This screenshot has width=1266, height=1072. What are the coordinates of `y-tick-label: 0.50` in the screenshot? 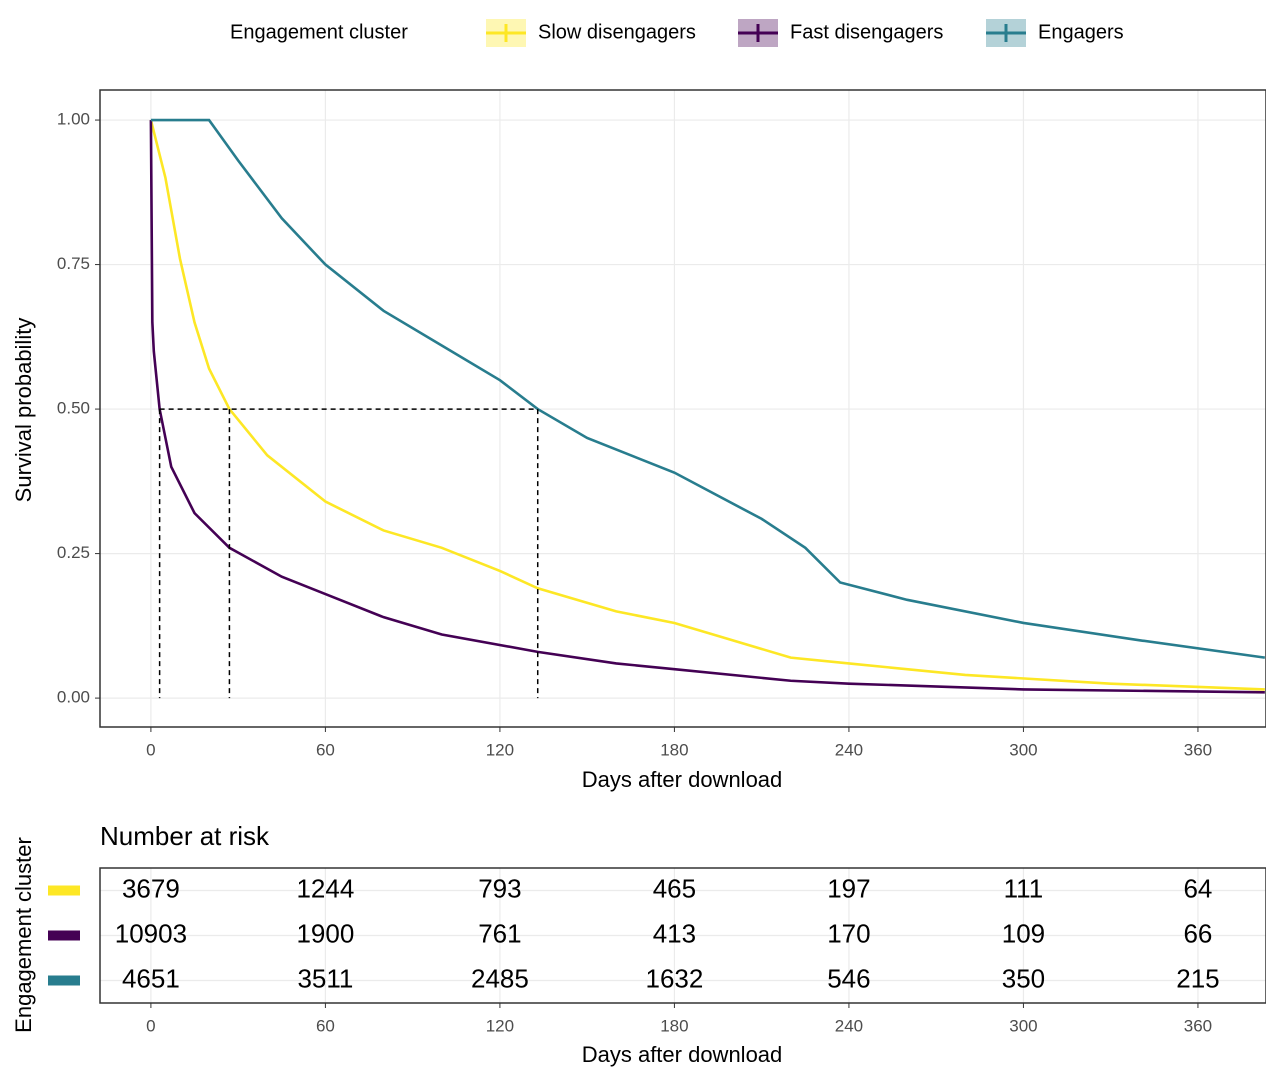 It's located at (73, 408).